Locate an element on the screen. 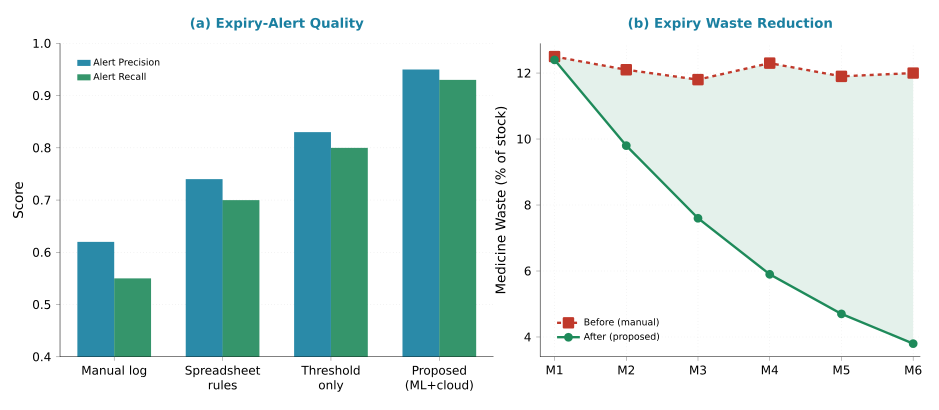 Image resolution: width=939 pixels, height=410 pixels. chart-title: (b) Expiry Waste Reduction is located at coordinates (730, 24).